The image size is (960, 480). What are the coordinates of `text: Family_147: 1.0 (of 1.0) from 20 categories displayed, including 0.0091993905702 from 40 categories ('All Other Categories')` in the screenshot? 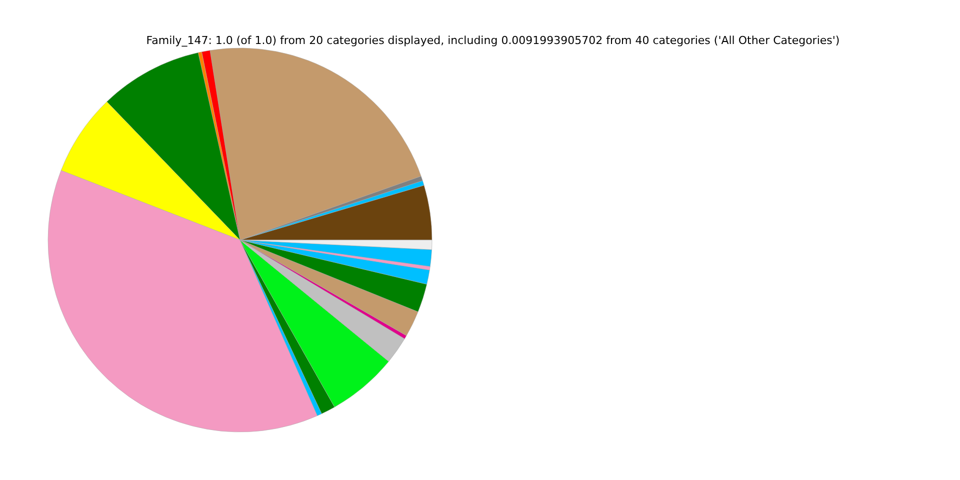 It's located at (493, 40).